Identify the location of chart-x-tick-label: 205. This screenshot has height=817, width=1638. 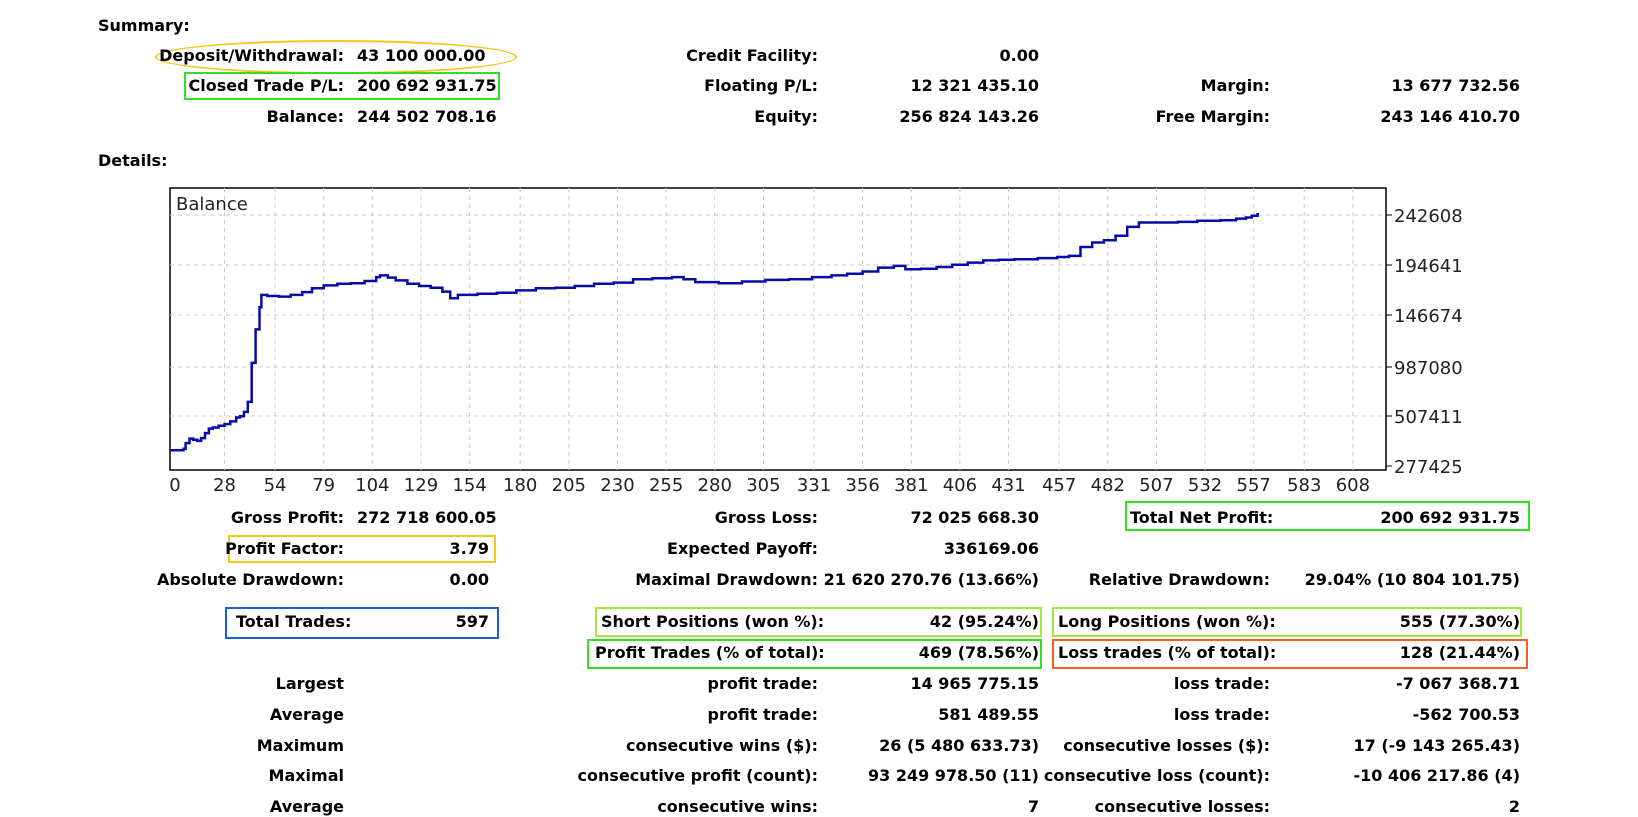
(569, 485).